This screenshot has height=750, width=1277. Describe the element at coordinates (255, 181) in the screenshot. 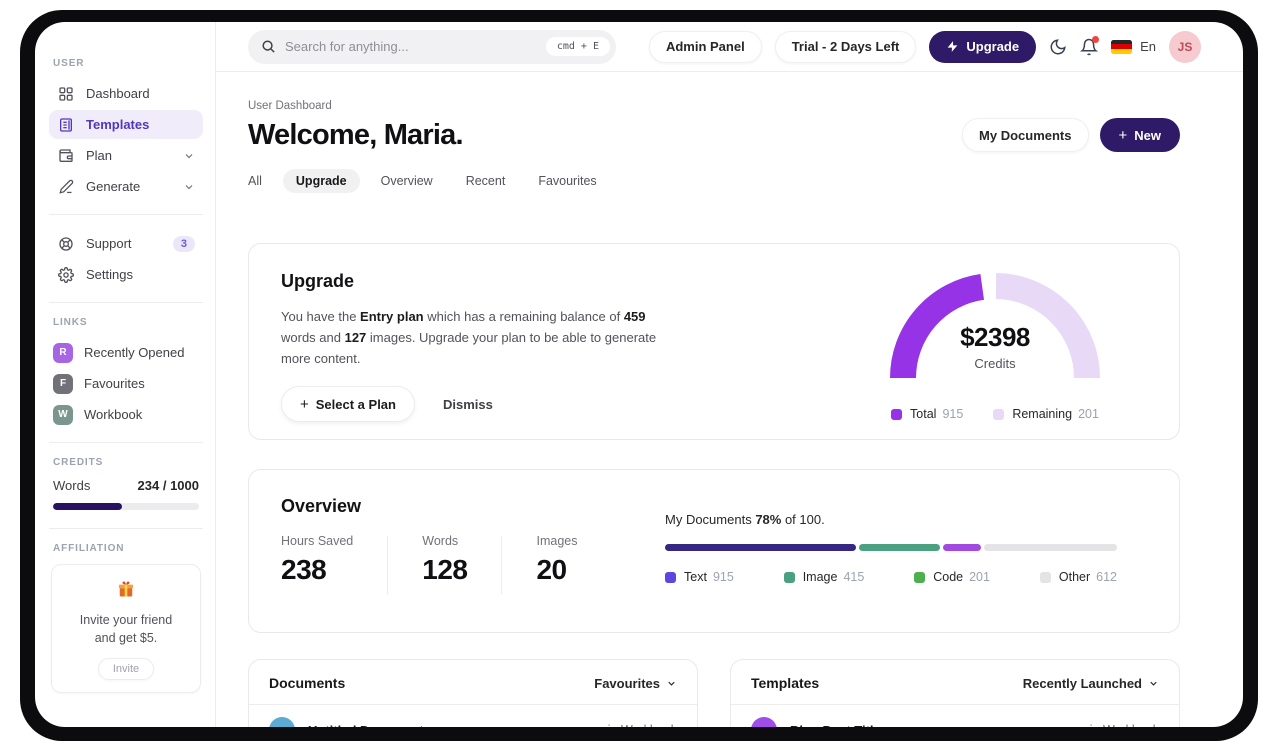

I see `tab-all: All` at that location.